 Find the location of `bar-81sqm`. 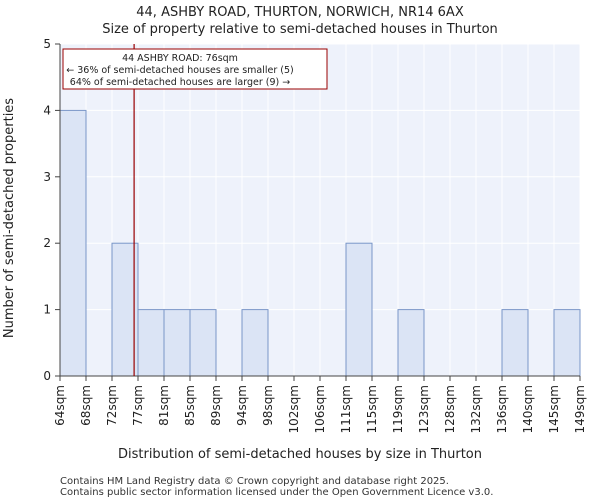

bar-81sqm is located at coordinates (177, 343).